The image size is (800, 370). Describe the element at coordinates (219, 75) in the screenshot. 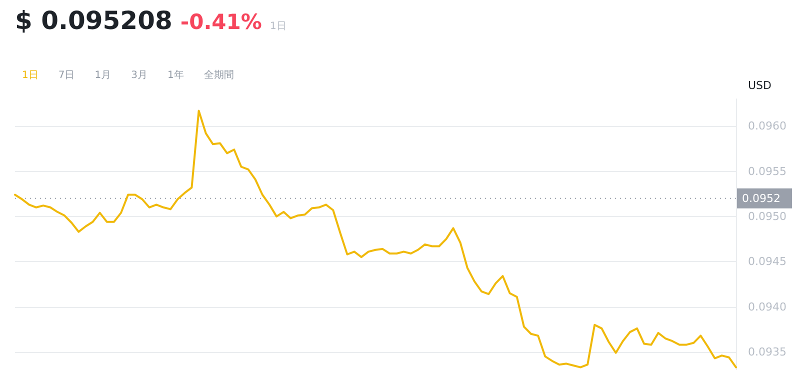

I see `text: 全期間` at that location.